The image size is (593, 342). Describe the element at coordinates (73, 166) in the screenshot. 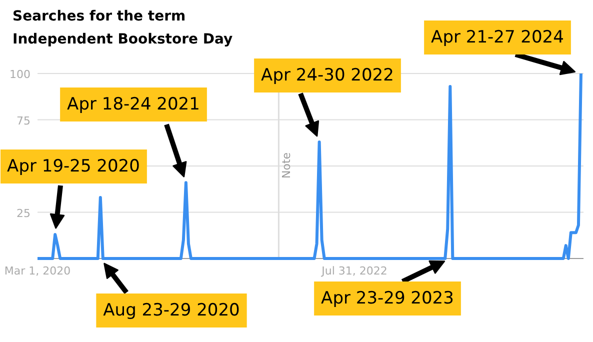

I see `annotation: Apr 19-25 2020` at that location.